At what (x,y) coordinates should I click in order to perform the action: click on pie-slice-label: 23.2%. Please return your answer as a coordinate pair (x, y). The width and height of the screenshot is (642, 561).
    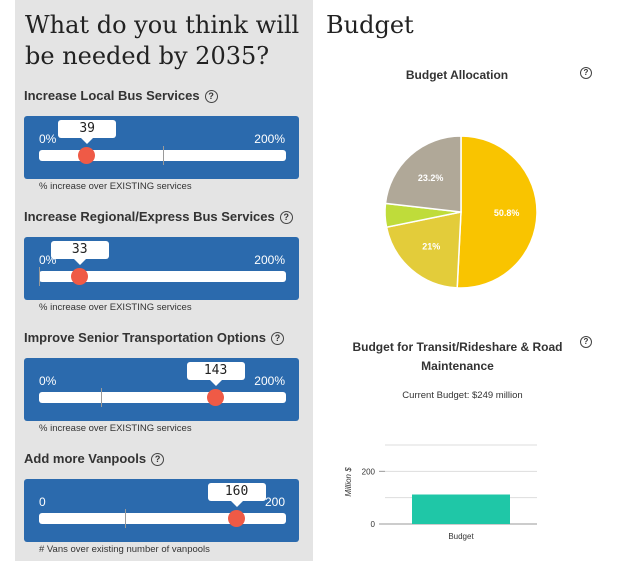
    Looking at the image, I should click on (431, 178).